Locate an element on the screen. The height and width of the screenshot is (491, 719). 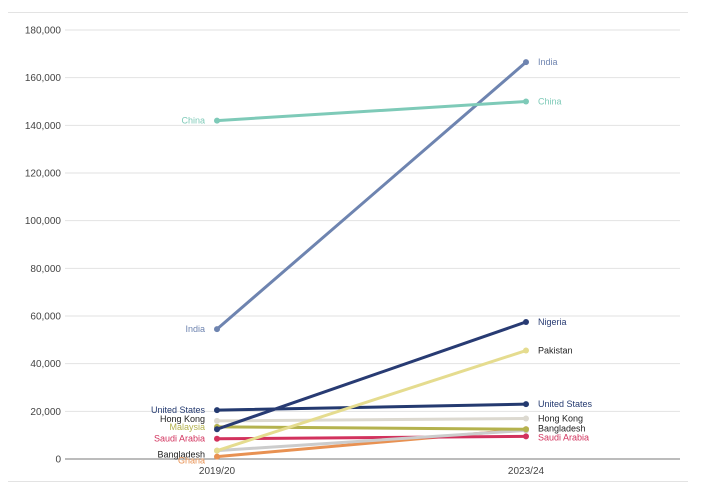
series-label-malaysia-start: Malaysia is located at coordinates (187, 427).